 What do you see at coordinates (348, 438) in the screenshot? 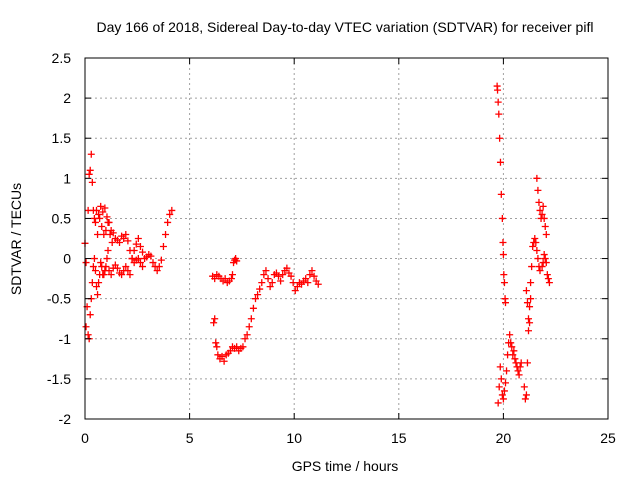
I see `x-tick-labels: 0 5 10 15 20 25` at bounding box center [348, 438].